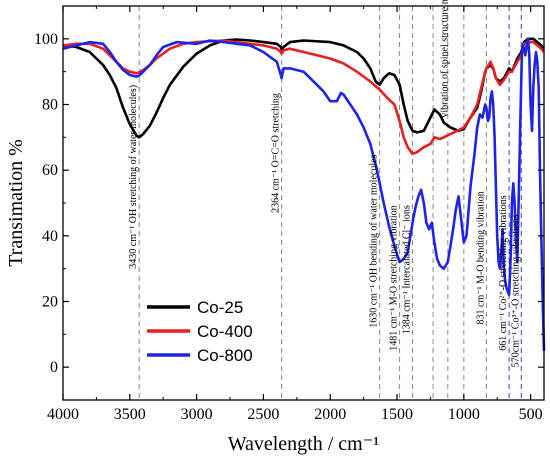 The height and width of the screenshot is (459, 550). Describe the element at coordinates (50, 170) in the screenshot. I see `y-tick-label: 60` at that location.